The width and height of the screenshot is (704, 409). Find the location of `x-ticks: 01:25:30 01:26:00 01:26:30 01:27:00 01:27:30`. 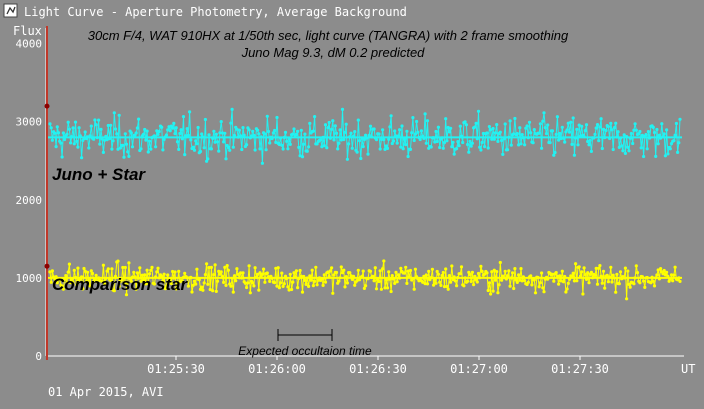

x-ticks: 01:25:30 01:26:00 01:26:30 01:27:00 01:27:30 is located at coordinates (378, 366).